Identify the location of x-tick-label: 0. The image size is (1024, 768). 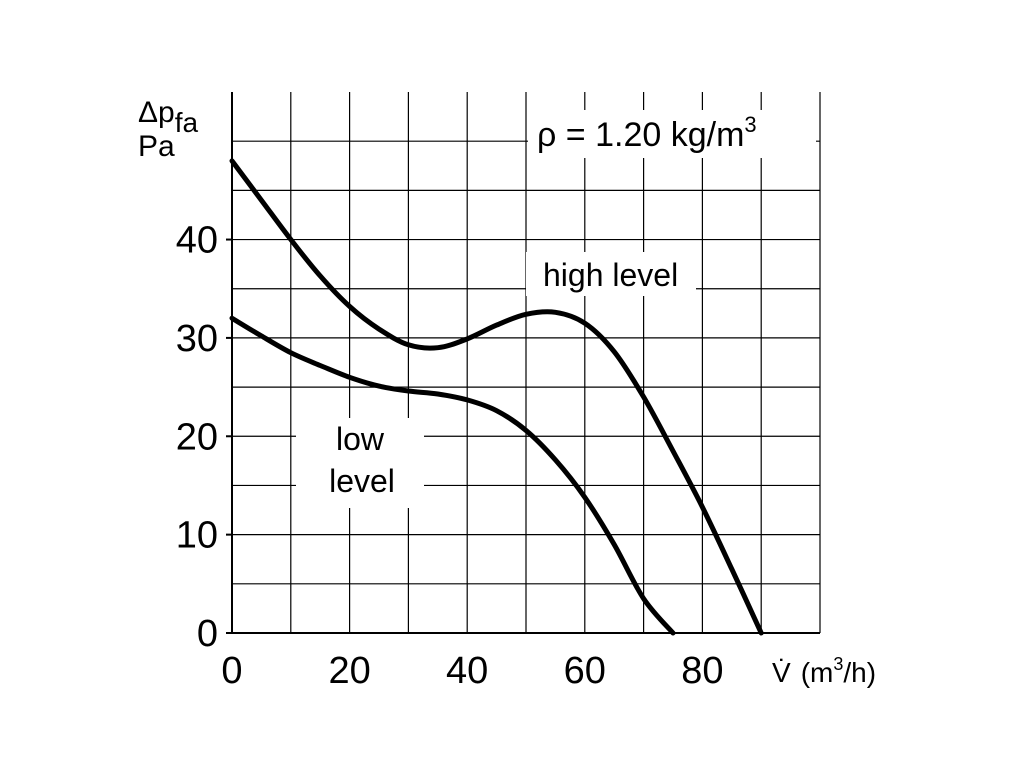
(231, 671).